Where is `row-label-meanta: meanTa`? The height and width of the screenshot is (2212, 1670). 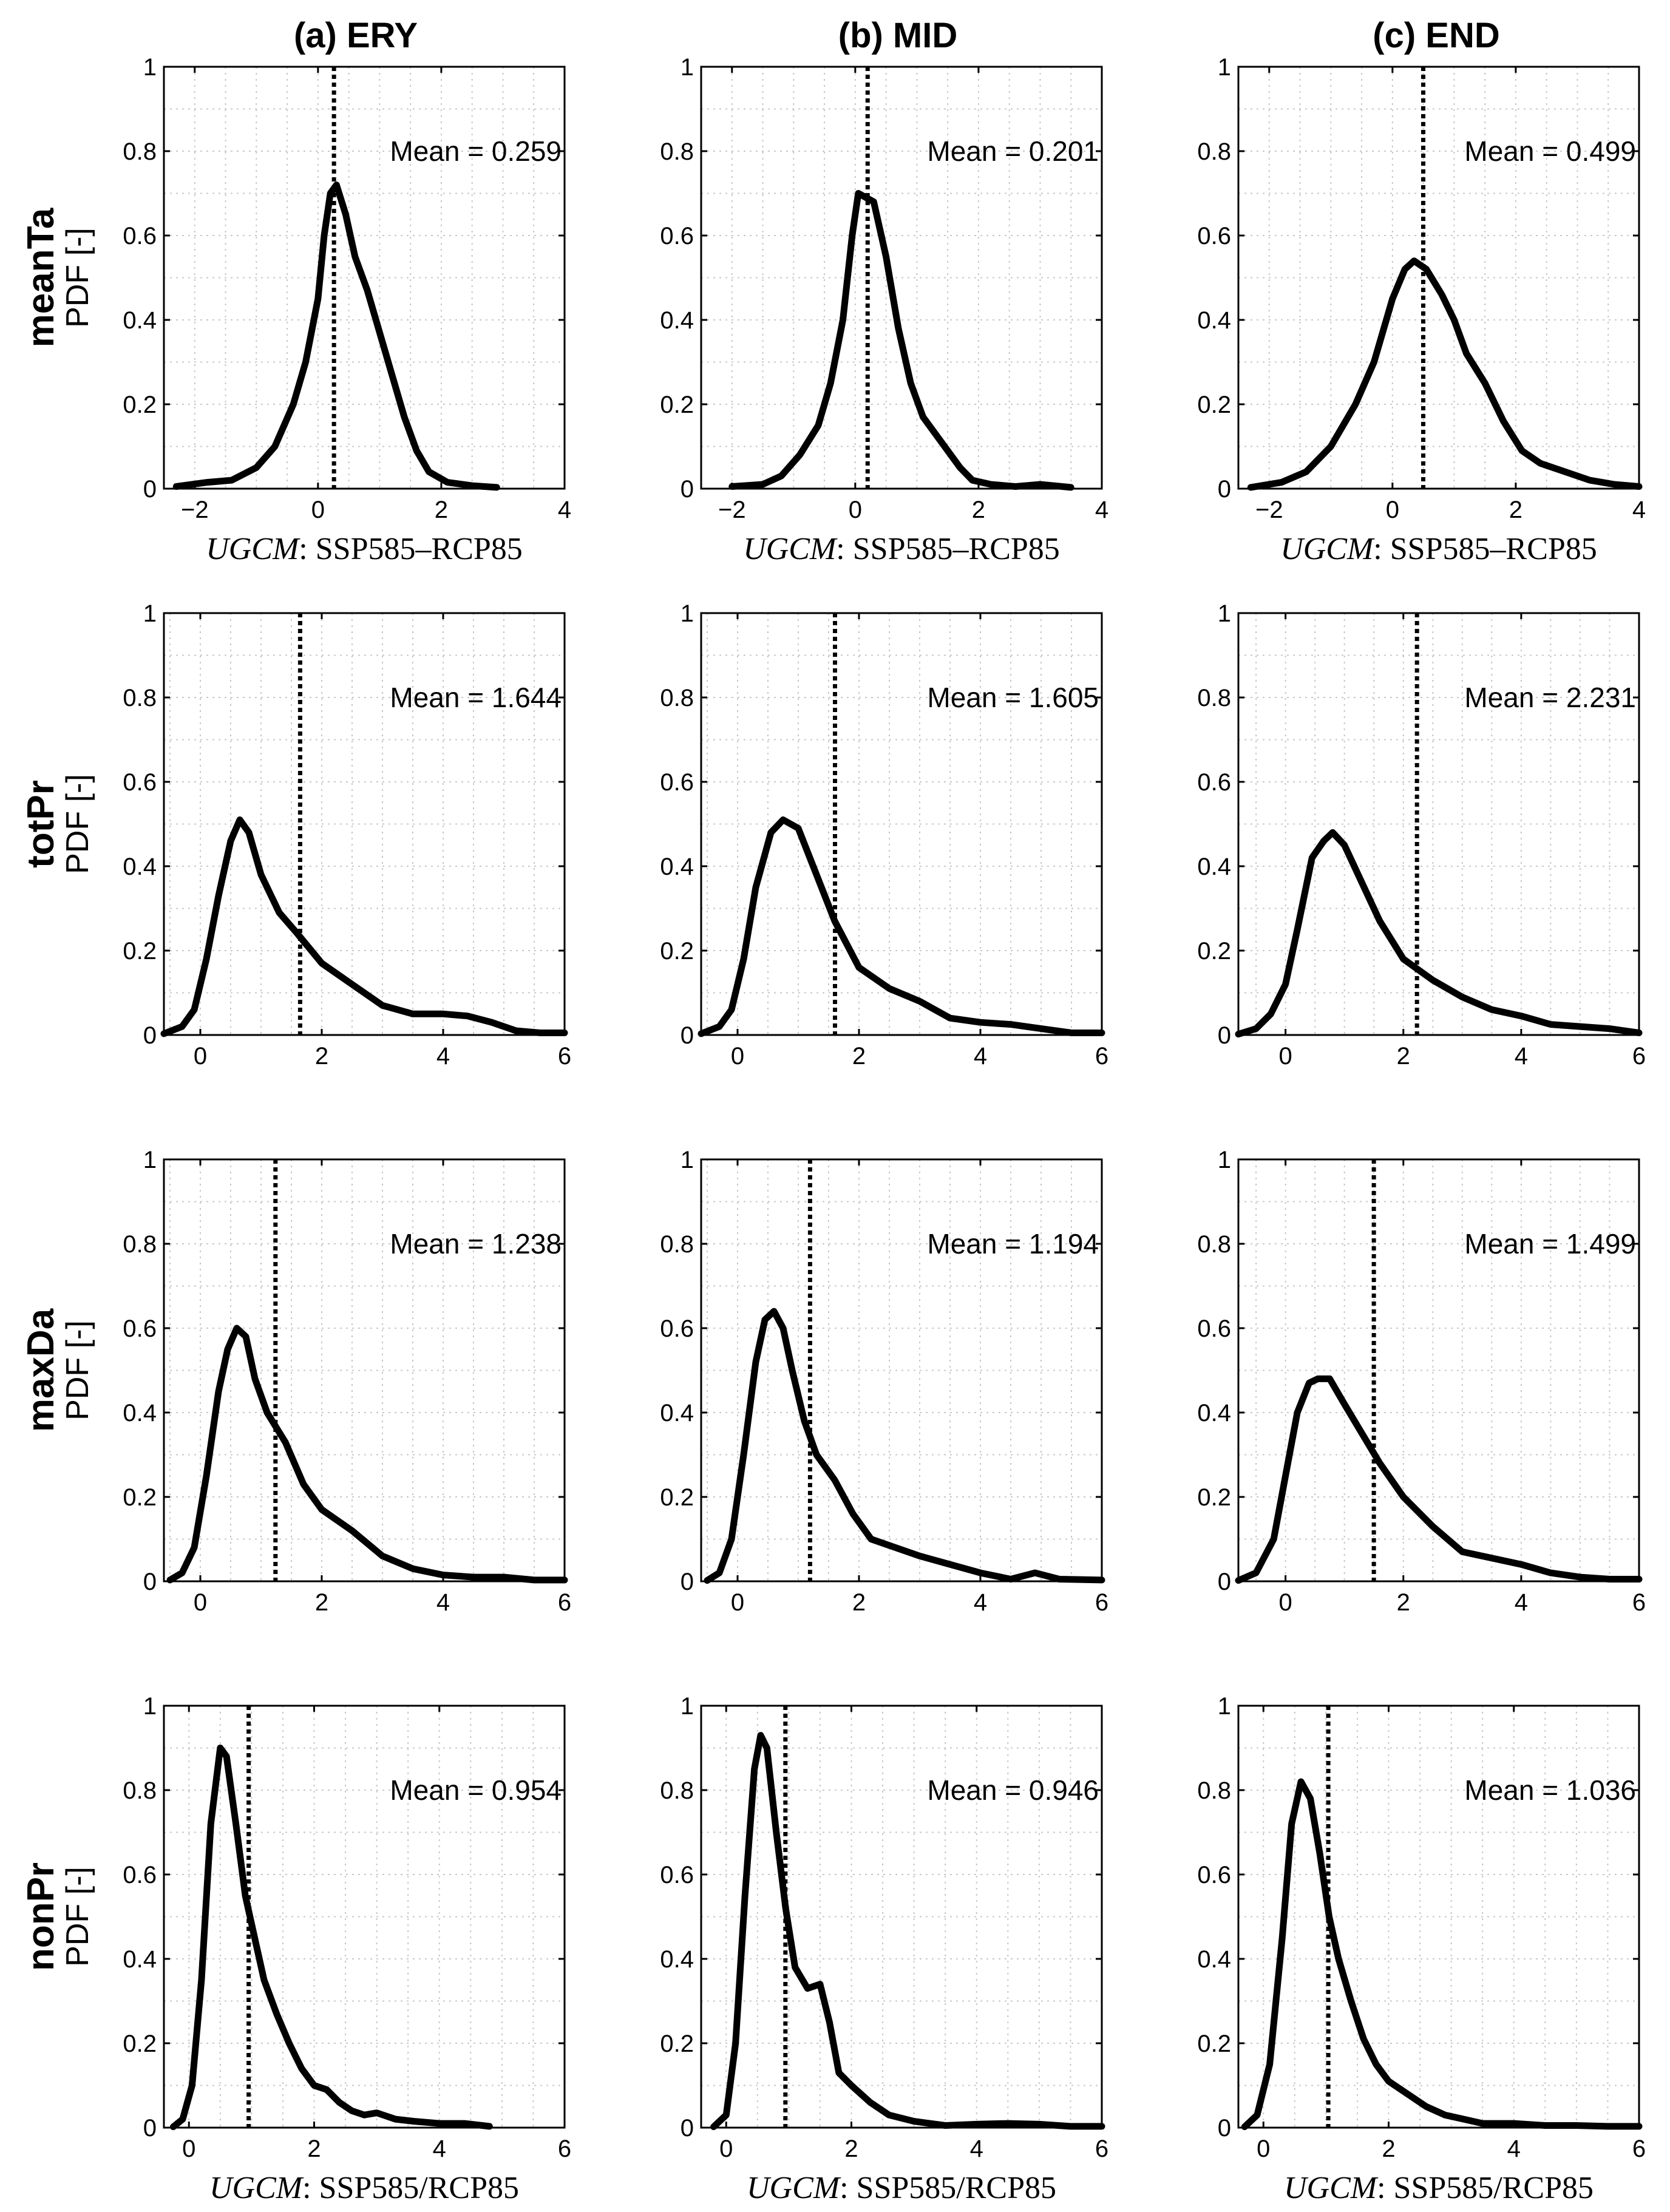 row-label-meanta: meanTa is located at coordinates (41, 277).